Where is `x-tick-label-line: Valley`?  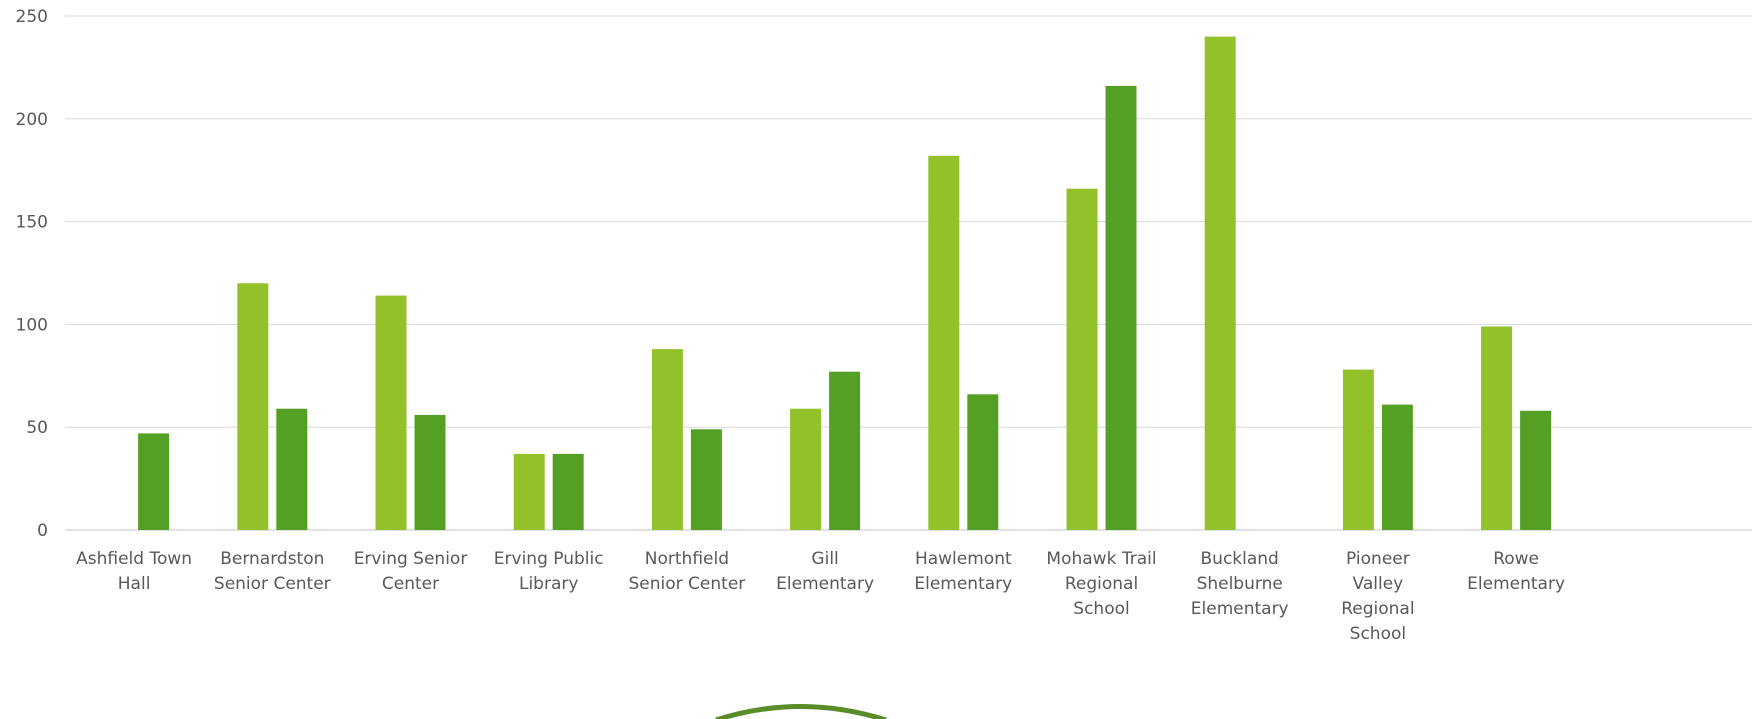 x-tick-label-line: Valley is located at coordinates (1378, 584).